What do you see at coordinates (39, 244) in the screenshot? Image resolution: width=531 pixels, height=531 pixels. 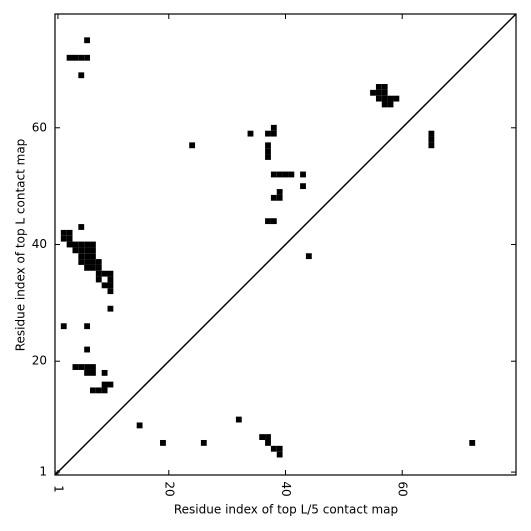 I see `y-tick-label: 40` at bounding box center [39, 244].